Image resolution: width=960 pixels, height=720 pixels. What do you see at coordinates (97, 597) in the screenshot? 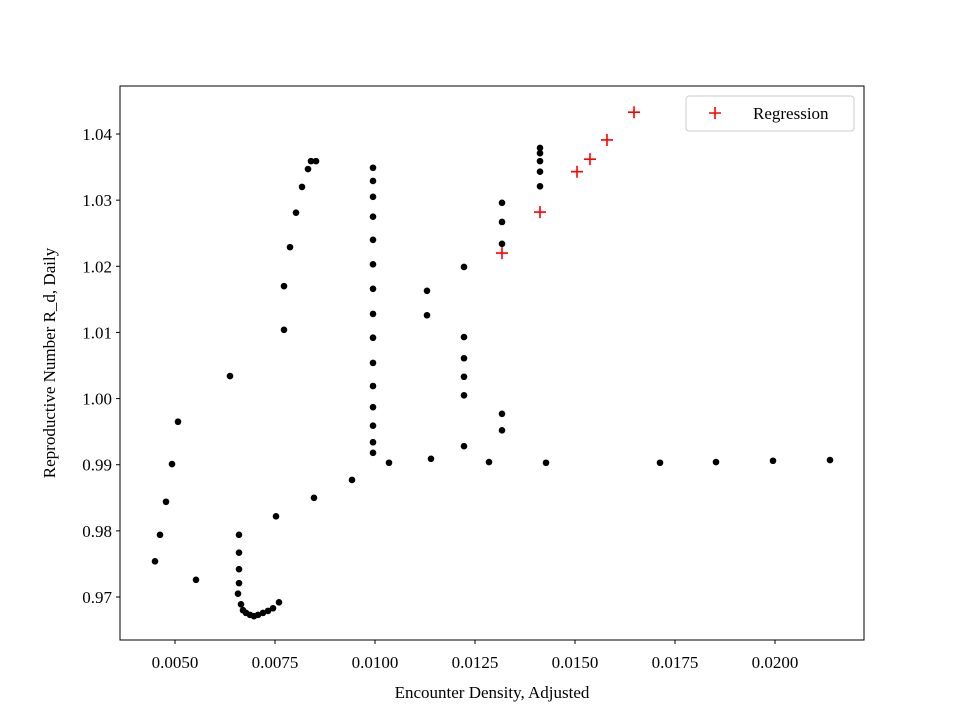
I see `y-tick-label: 0.97` at bounding box center [97, 597].